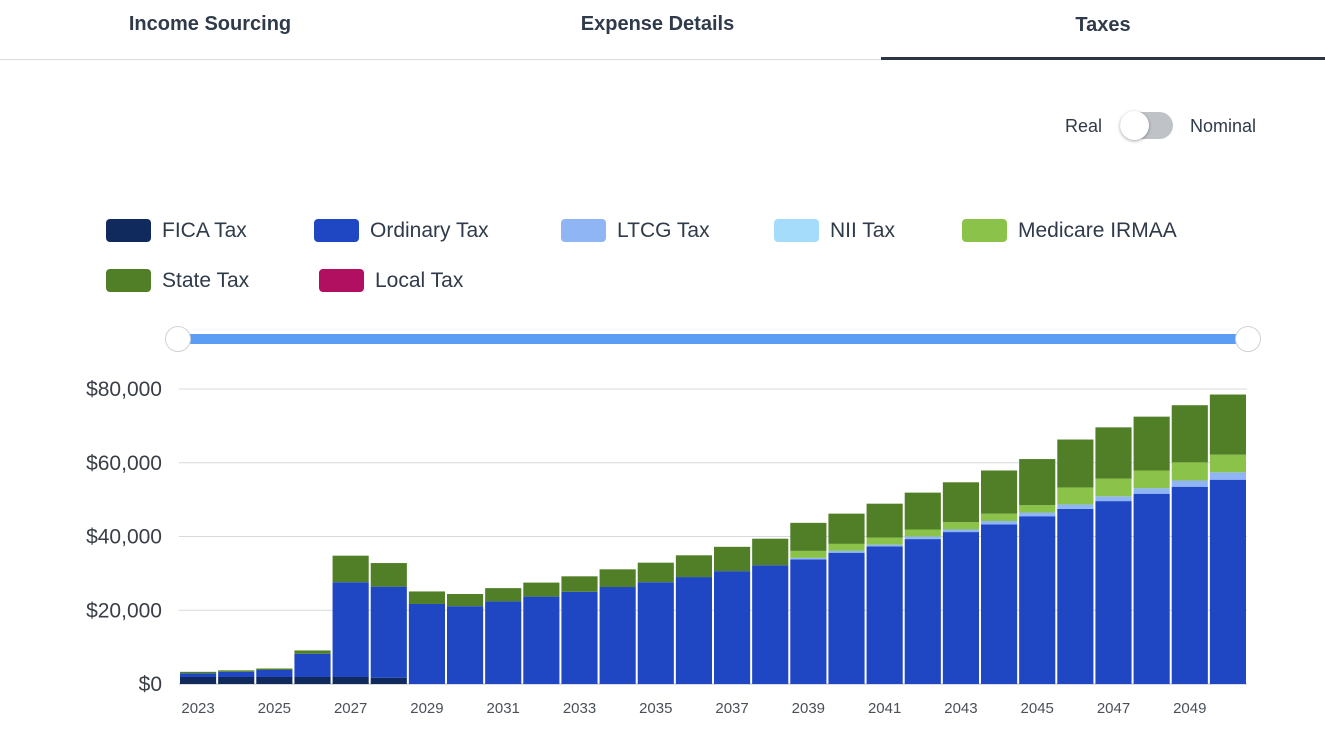  I want to click on x-tick-label: 2029, so click(426, 708).